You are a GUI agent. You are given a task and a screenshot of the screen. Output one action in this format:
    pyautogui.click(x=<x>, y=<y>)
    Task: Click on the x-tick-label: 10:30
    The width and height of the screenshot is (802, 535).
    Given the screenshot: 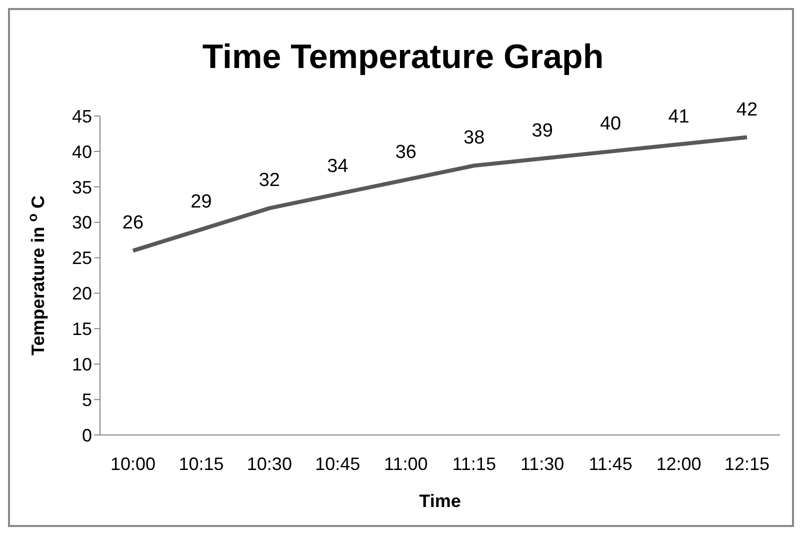 What is the action you would take?
    pyautogui.click(x=269, y=464)
    